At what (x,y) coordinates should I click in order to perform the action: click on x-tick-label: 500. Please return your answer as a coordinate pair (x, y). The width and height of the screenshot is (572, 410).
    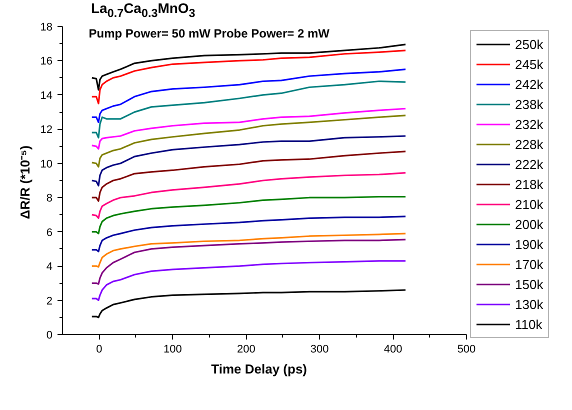
    Looking at the image, I should click on (466, 350).